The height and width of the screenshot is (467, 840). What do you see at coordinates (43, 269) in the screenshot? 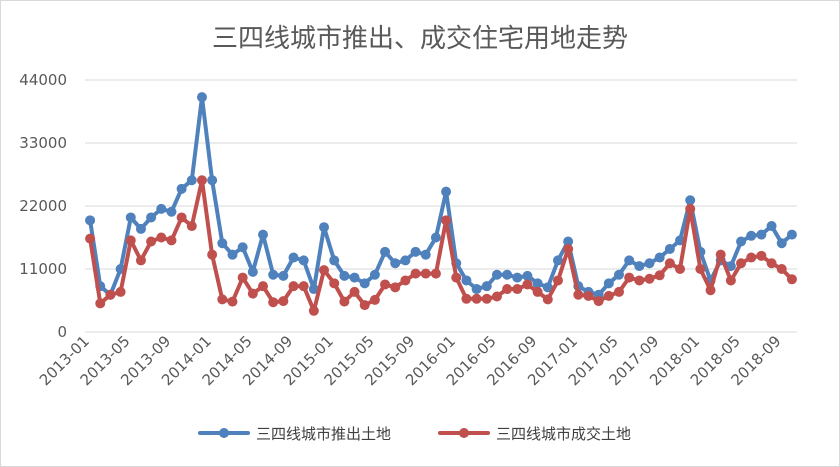
I see `y-tick-label: 11000` at bounding box center [43, 269].